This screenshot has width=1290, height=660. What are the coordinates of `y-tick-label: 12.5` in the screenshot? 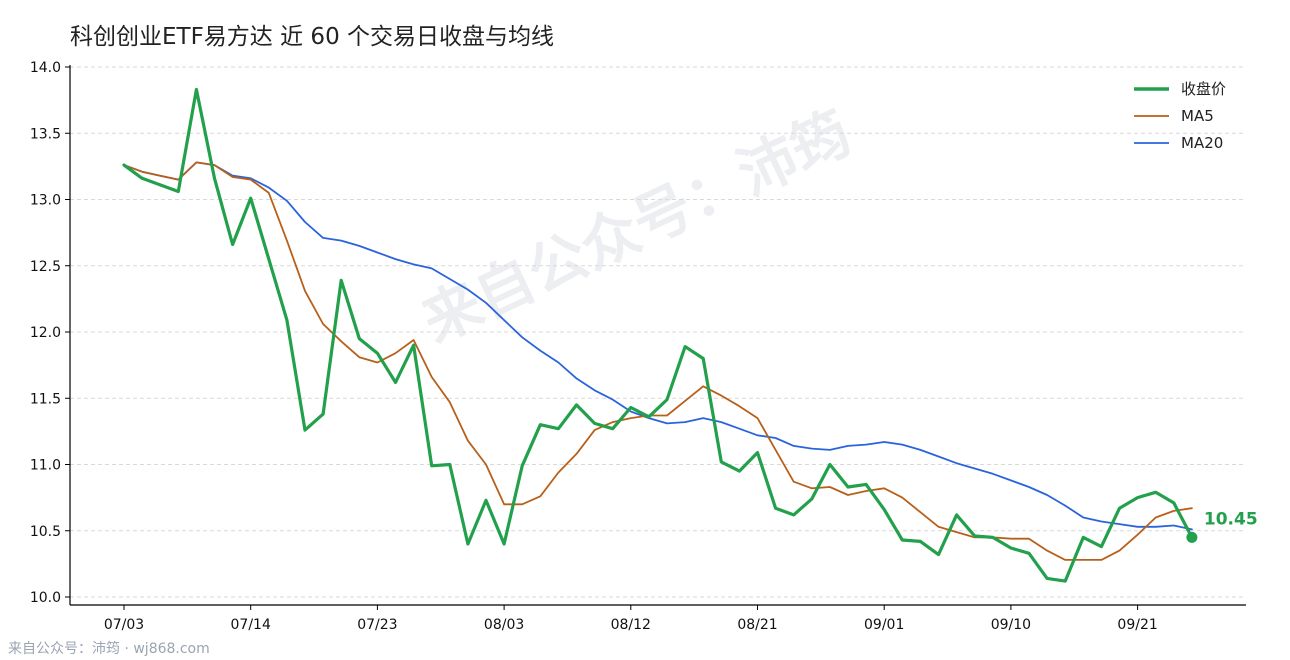 It's located at (45, 267).